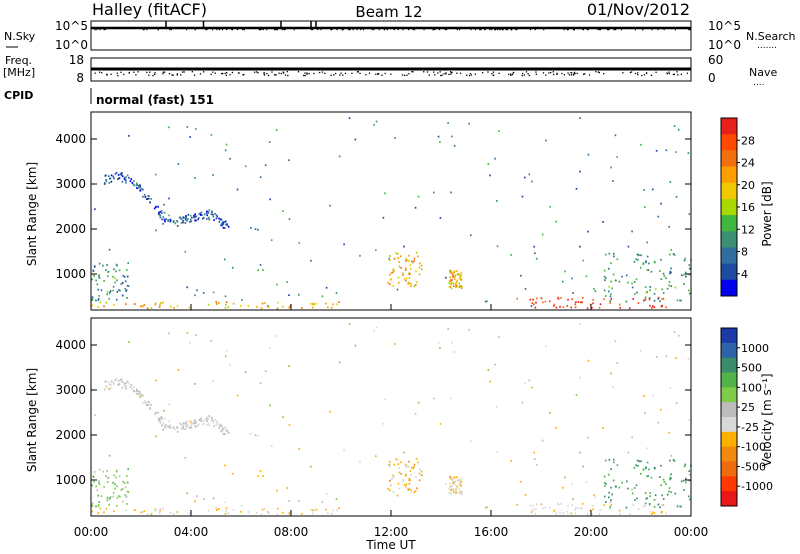  Describe the element at coordinates (638, 9) in the screenshot. I see `date-title: 01/Nov/2012` at that location.